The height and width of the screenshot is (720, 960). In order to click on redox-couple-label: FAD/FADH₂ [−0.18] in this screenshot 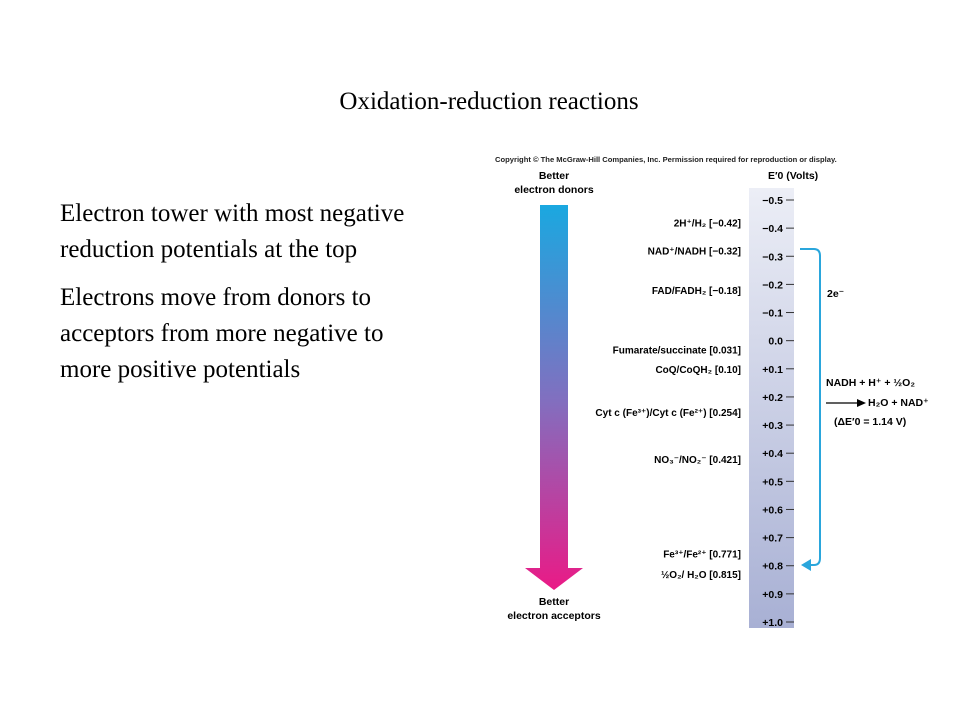, I will do `click(696, 291)`.